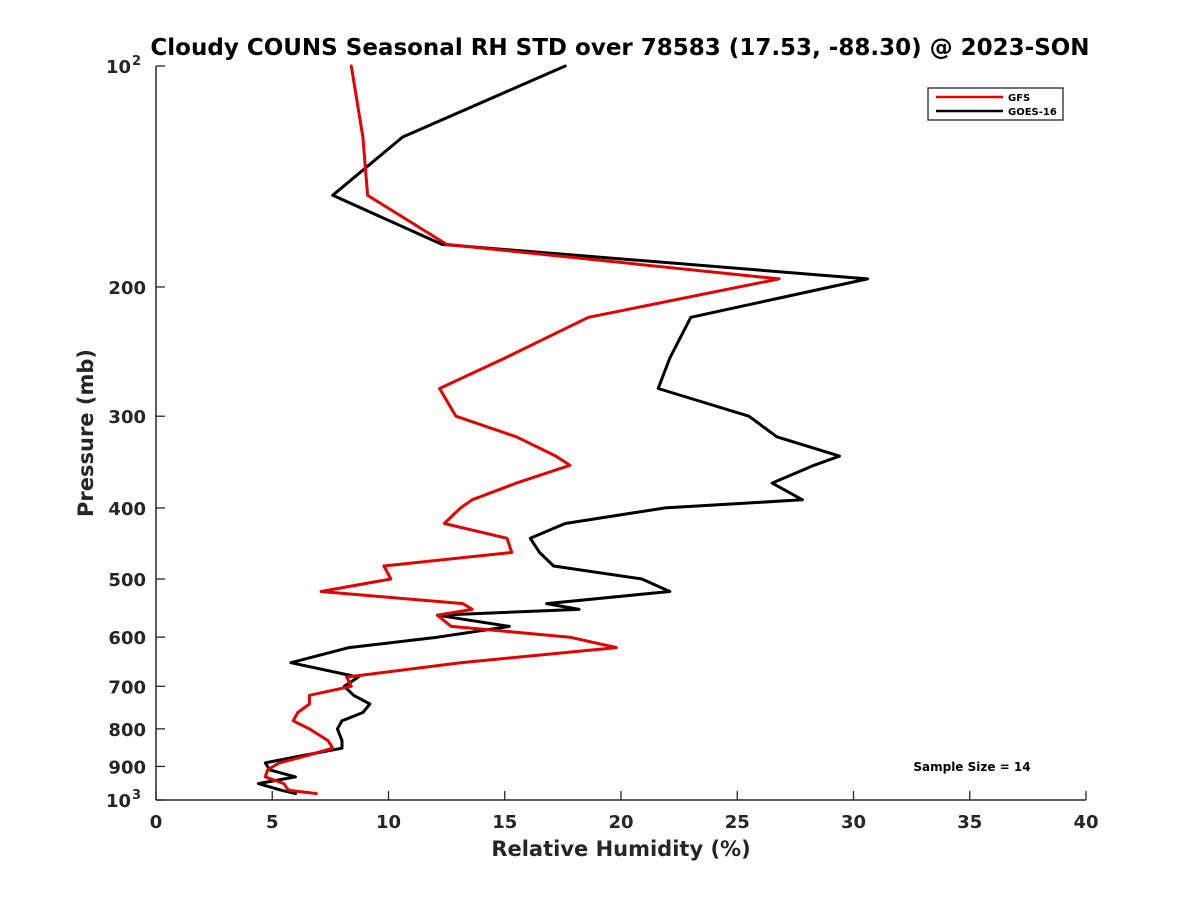 This screenshot has height=900, width=1200. Describe the element at coordinates (127, 638) in the screenshot. I see `y-tick-label: 600` at that location.